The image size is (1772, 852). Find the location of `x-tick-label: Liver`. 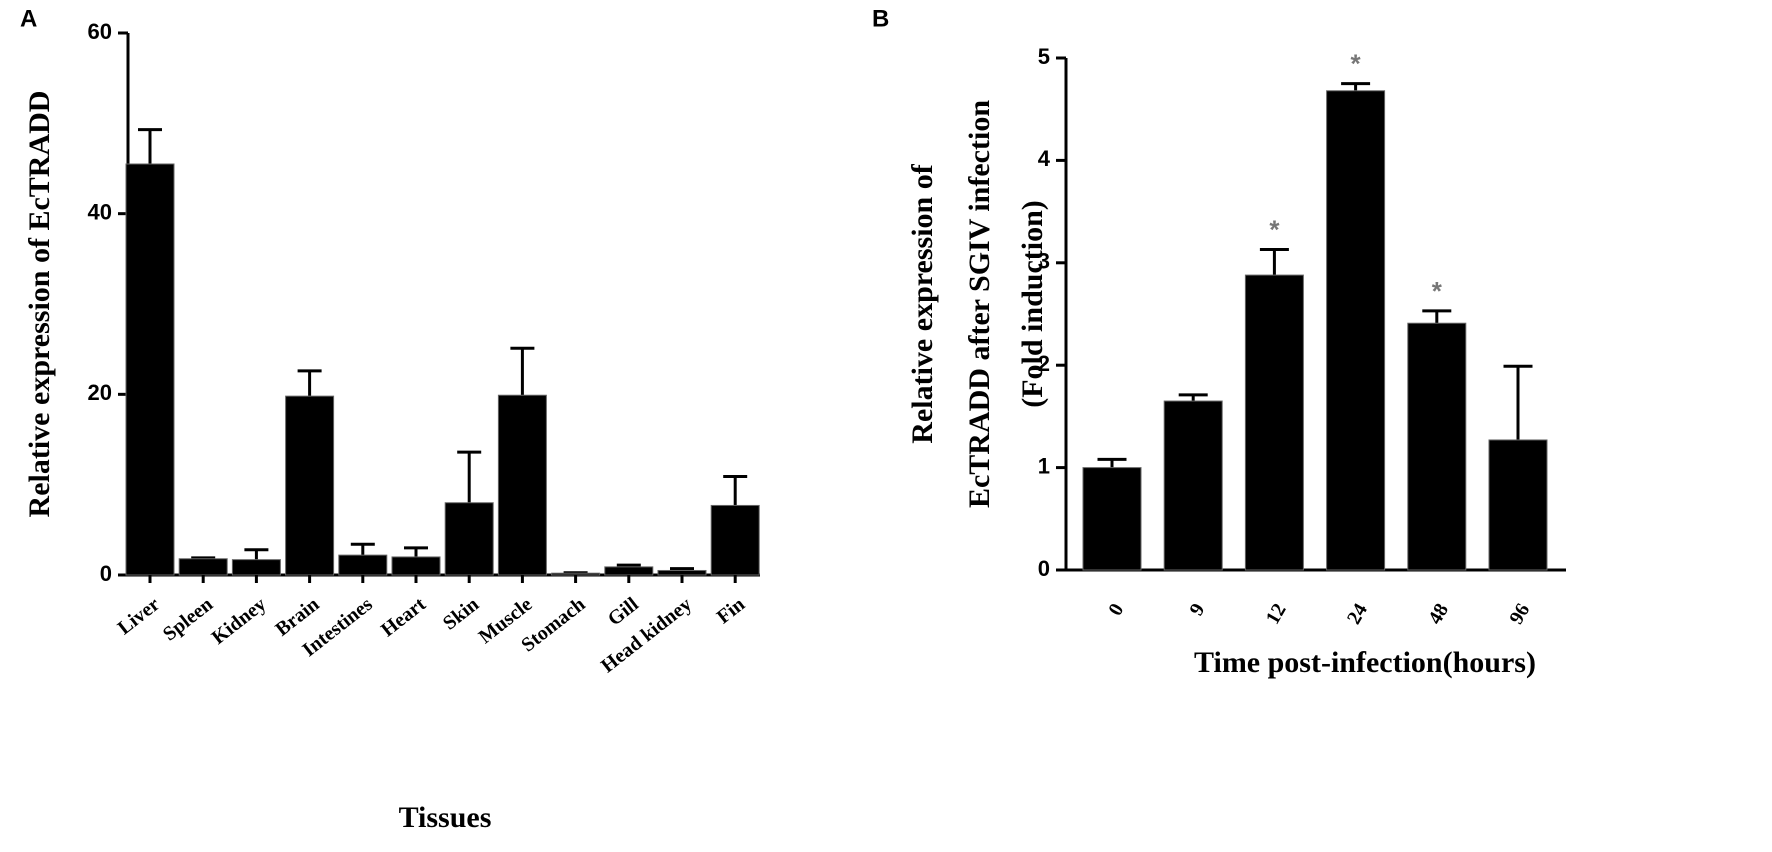

x-tick-label: Liver is located at coordinates (139, 616).